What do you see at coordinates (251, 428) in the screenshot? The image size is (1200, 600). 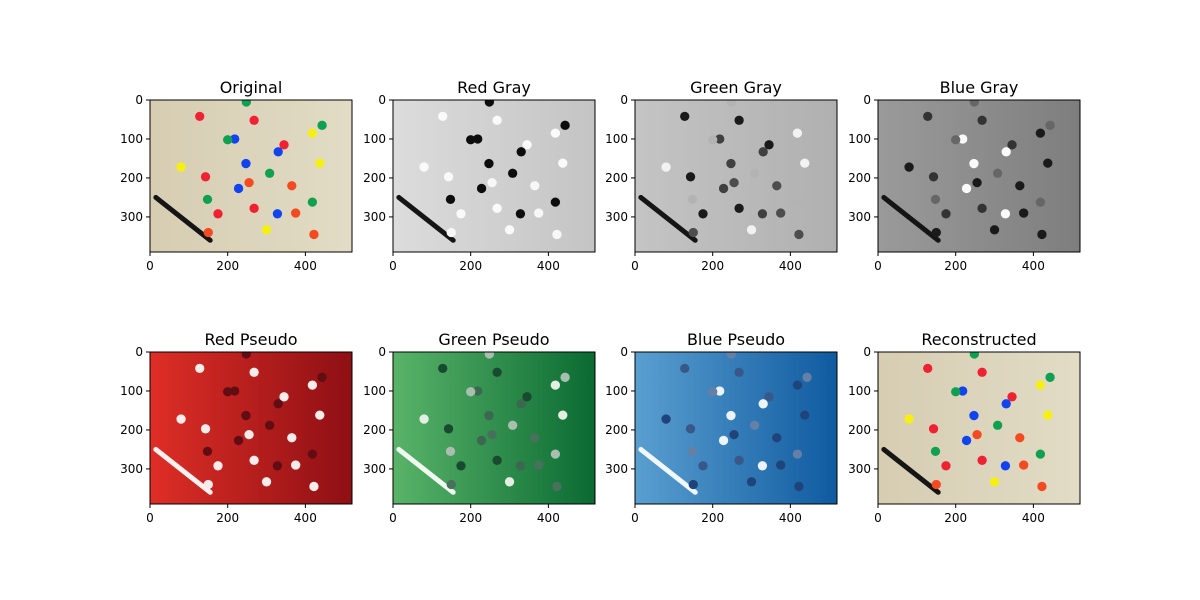 I see `image-red-pseudo` at bounding box center [251, 428].